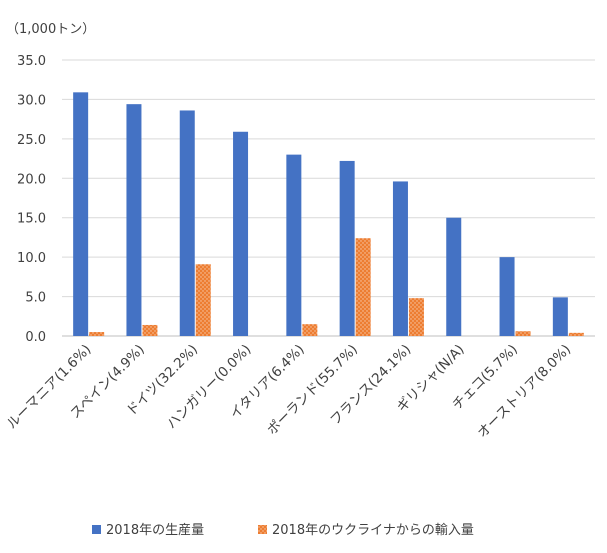 The height and width of the screenshot is (553, 607). I want to click on category-label: ポーランド(55.7%), so click(312, 390).